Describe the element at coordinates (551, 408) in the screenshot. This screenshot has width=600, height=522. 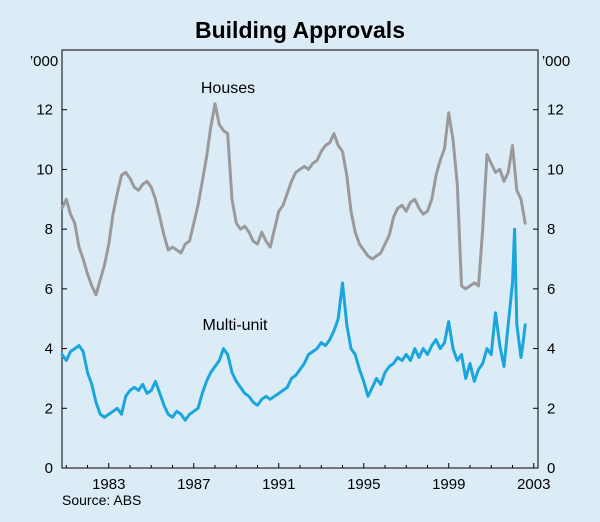
I see `right-y-tick-label: 2` at that location.